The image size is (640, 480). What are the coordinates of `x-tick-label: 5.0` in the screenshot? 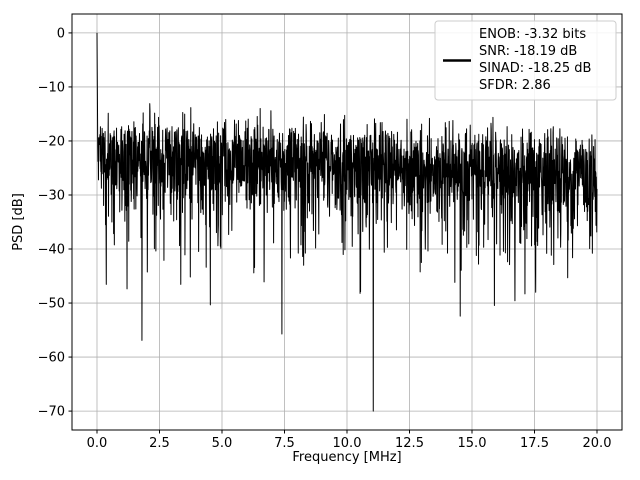 It's located at (222, 443).